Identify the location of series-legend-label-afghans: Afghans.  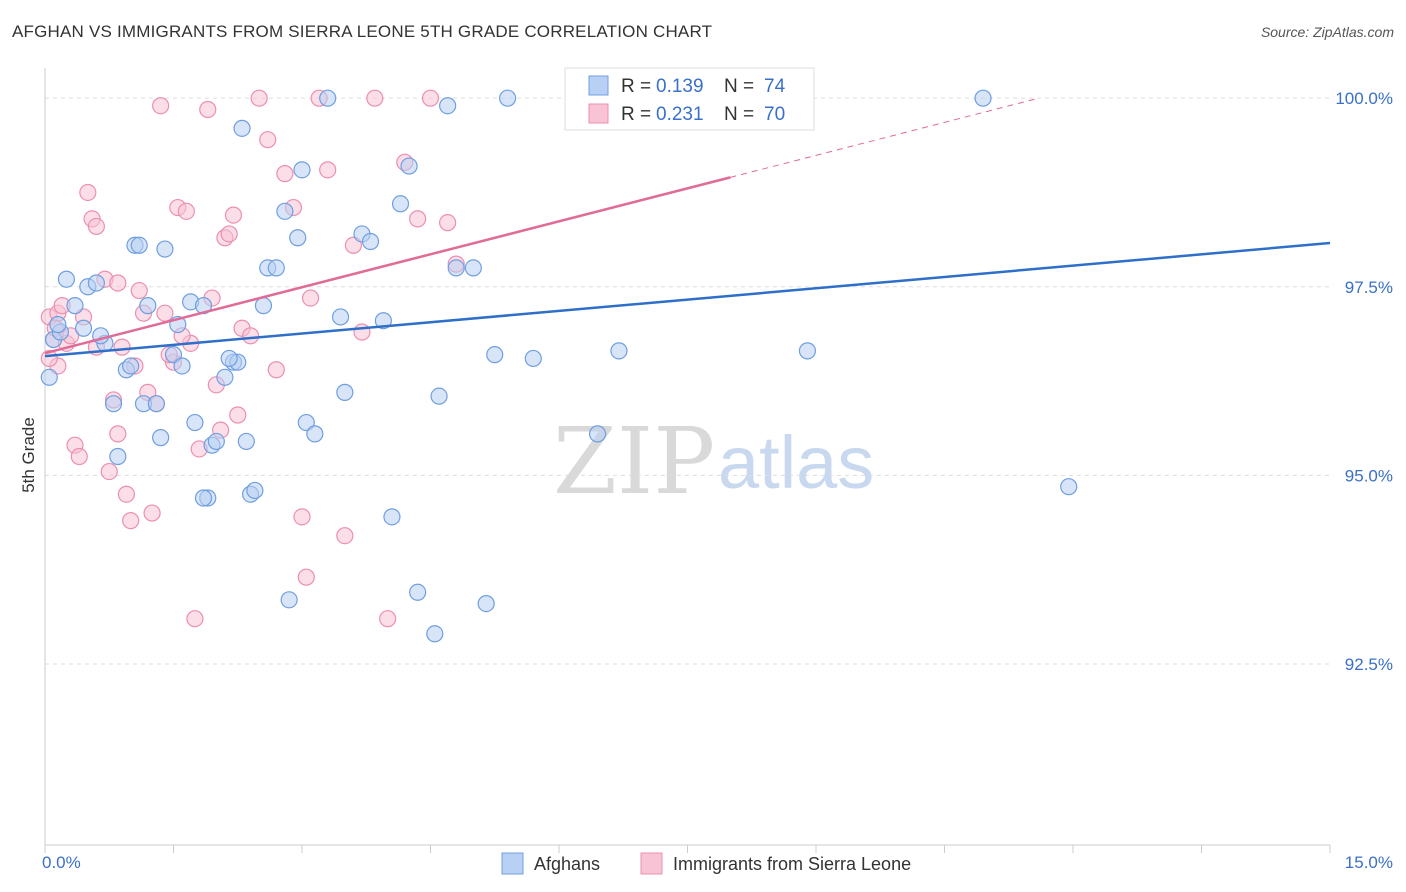
(567, 864).